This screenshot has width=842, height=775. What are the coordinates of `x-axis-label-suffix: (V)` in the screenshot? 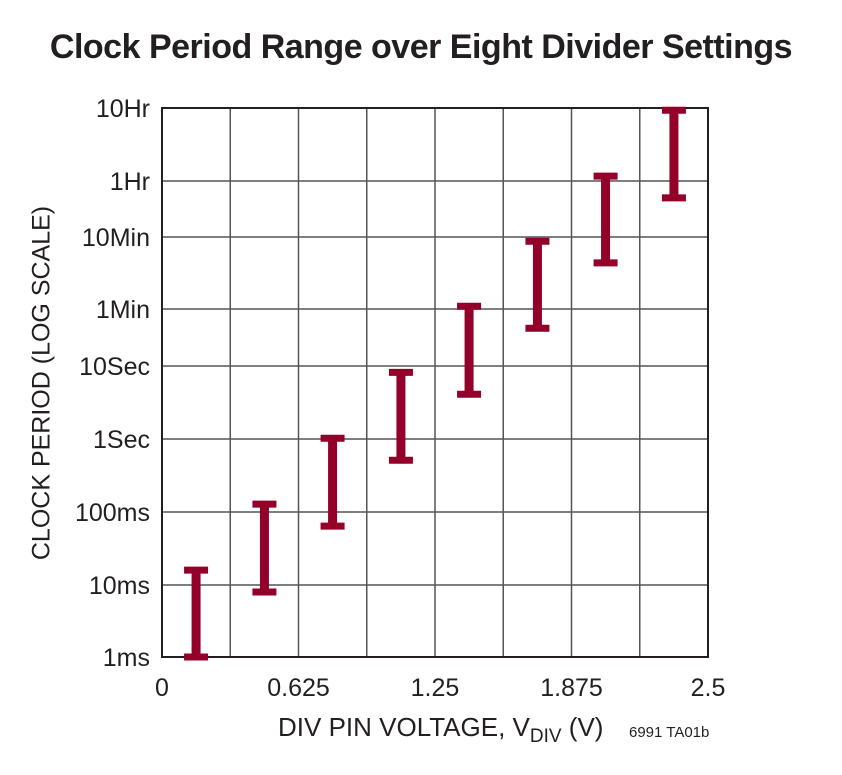 It's located at (582, 727).